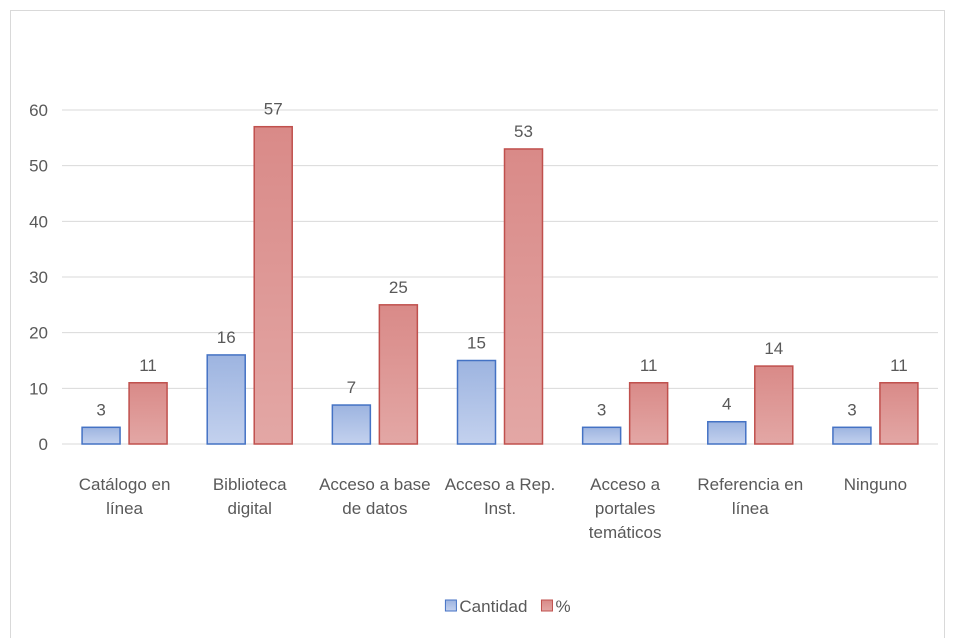  Describe the element at coordinates (351, 387) in the screenshot. I see `data-label: 7` at that location.